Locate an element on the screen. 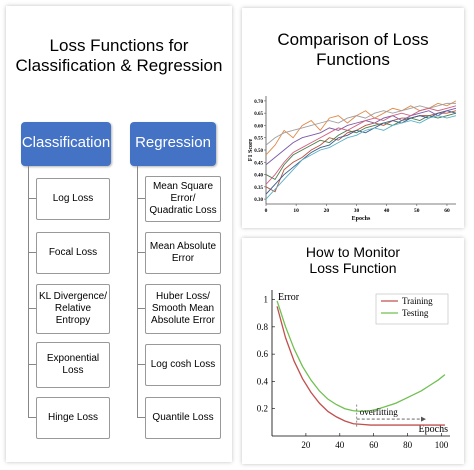  item-label: Hinge Loss is located at coordinates (73, 417).